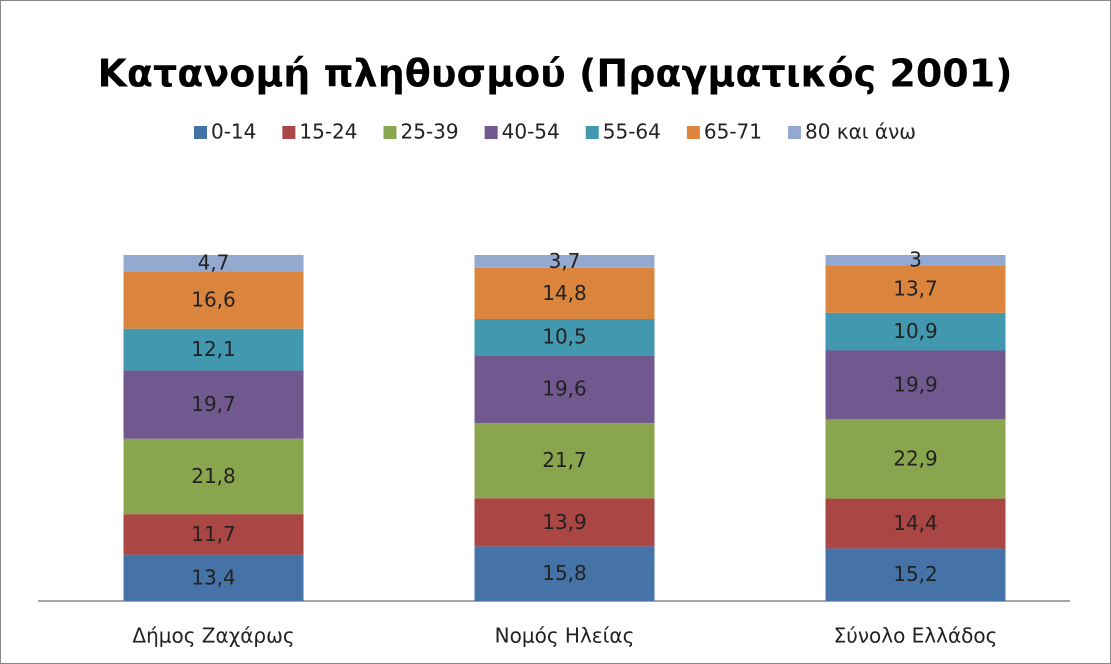 Image resolution: width=1111 pixels, height=664 pixels. I want to click on data-label: 10,9, so click(915, 331).